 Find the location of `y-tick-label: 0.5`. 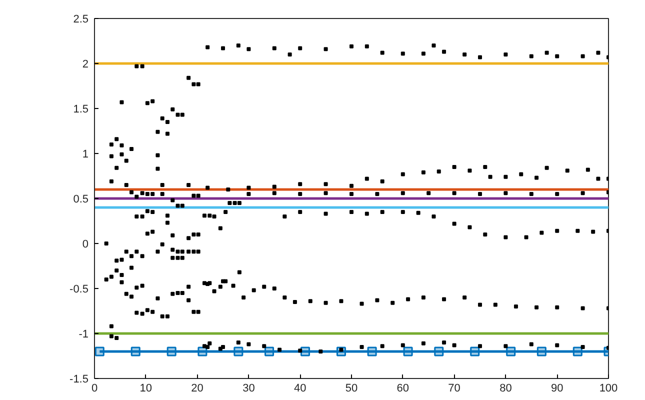

y-tick-label: 0.5 is located at coordinates (81, 200).